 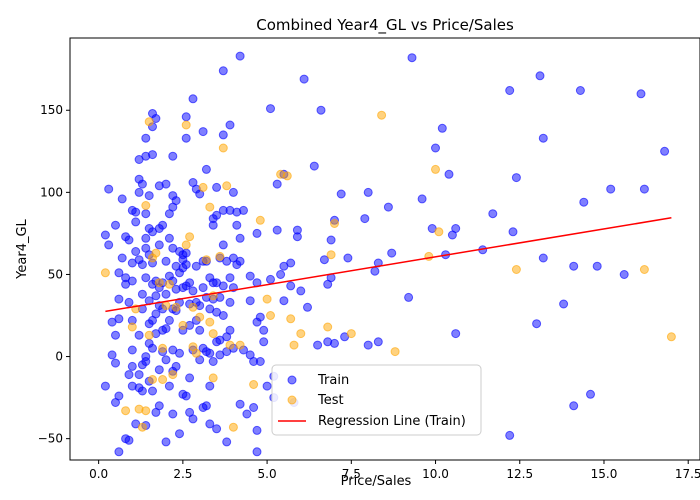 What do you see at coordinates (51, 110) in the screenshot?
I see `y-tick-label: 150` at bounding box center [51, 110].